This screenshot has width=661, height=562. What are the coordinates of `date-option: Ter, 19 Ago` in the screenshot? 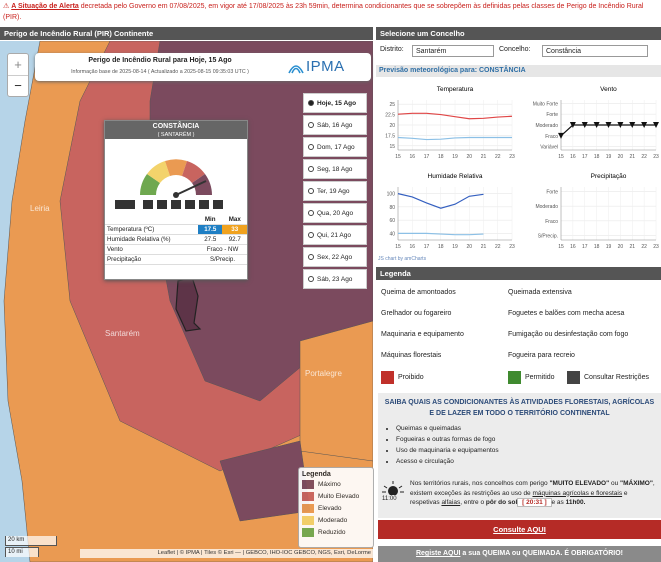 It's located at (335, 191).